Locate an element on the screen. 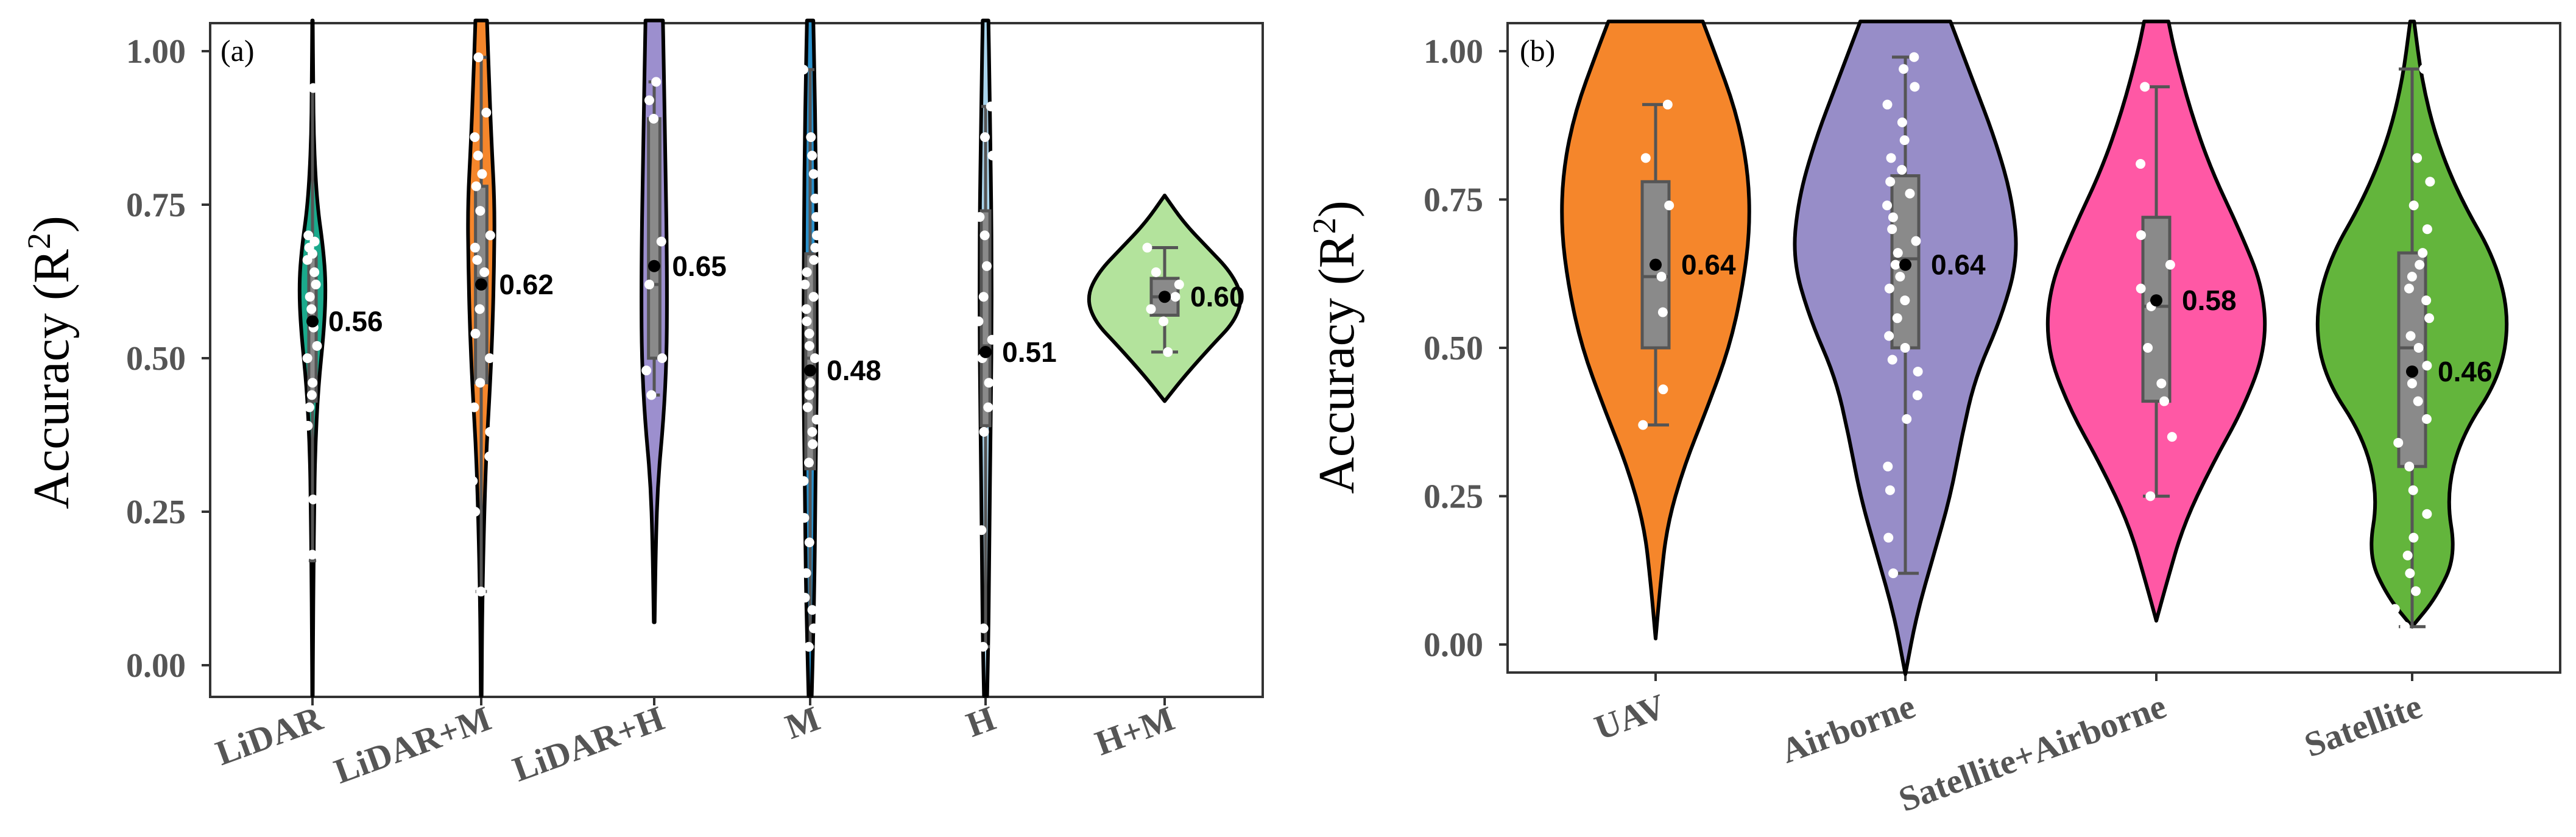 This screenshot has height=837, width=2576. violin-group: 0.62 is located at coordinates (510, 358).